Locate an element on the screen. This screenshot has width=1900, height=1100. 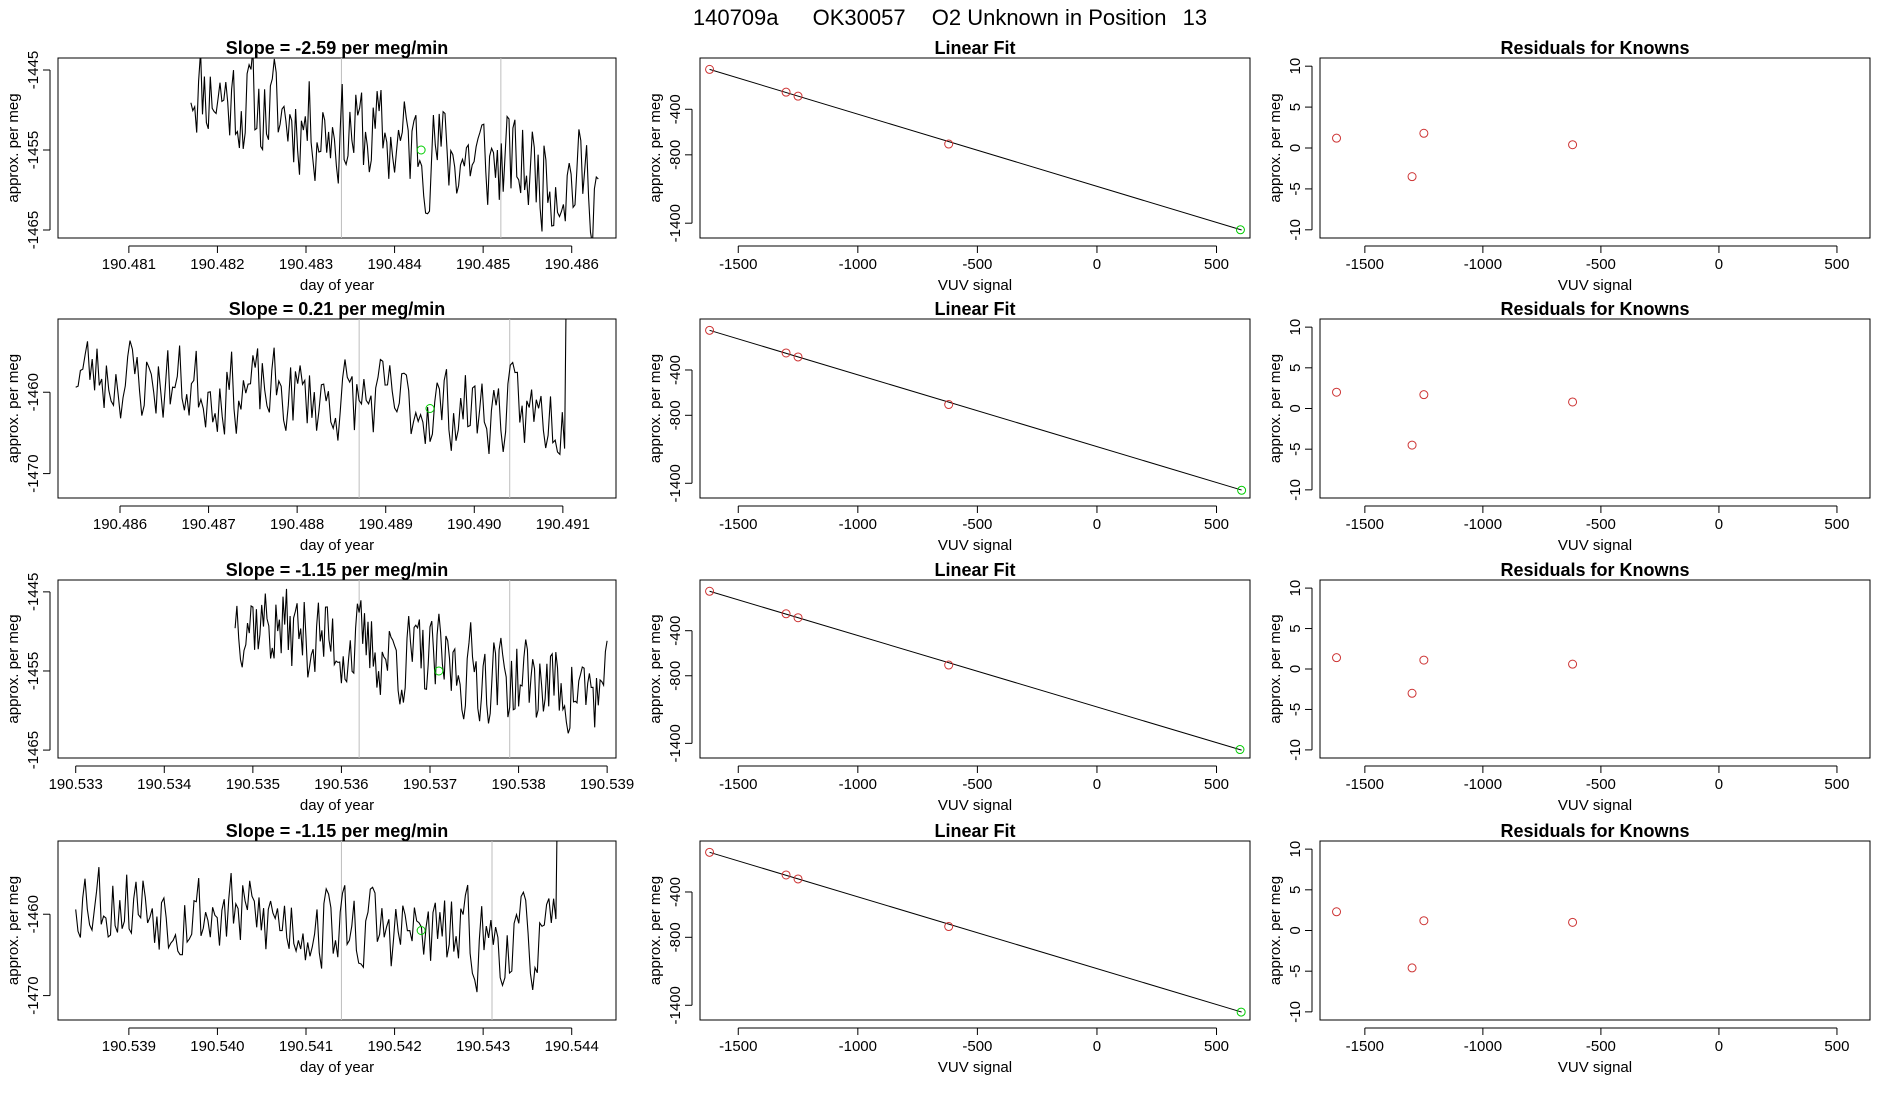
x-tick-label: 190.534 is located at coordinates (164, 784).